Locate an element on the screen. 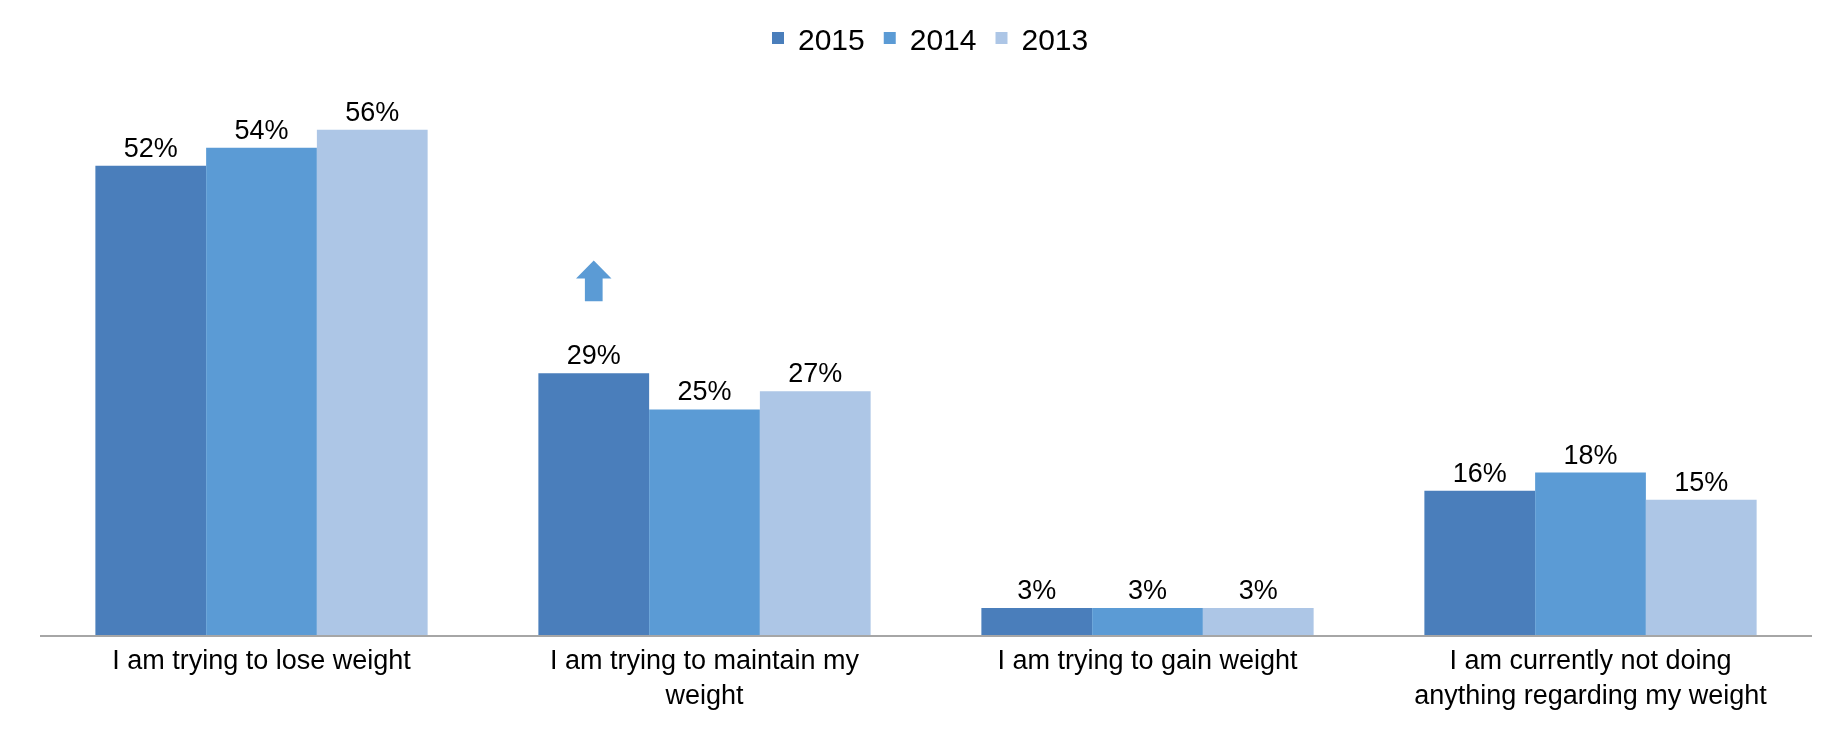 This screenshot has width=1832, height=735. x-tick-label: I am trying to gain weight is located at coordinates (1148, 659).